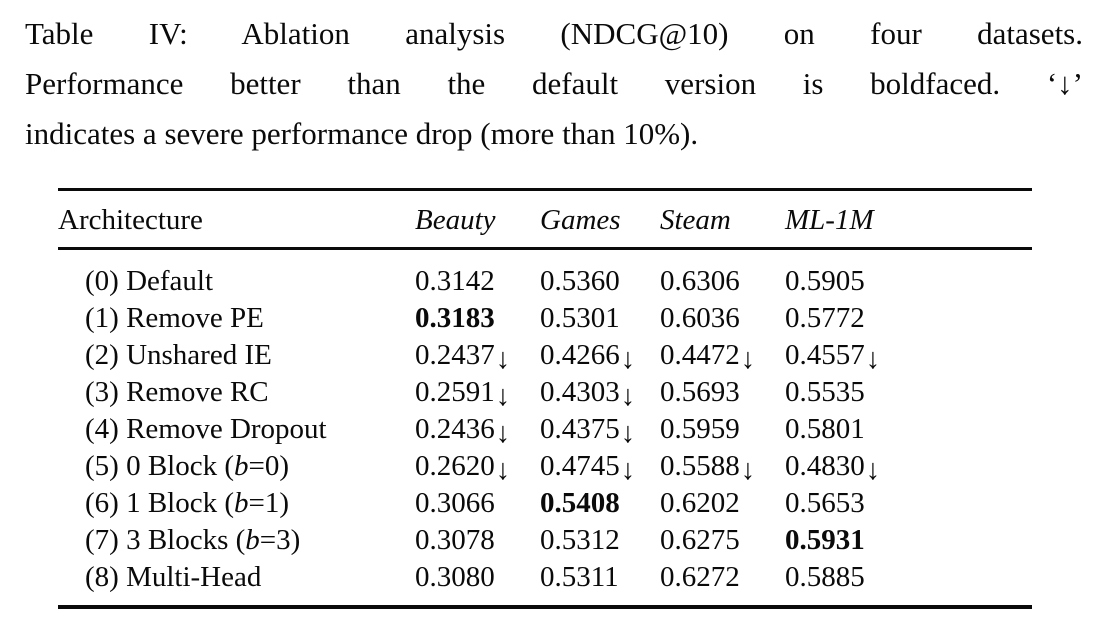 The image size is (1114, 642). I want to click on architecture-cell: (0) Default, so click(149, 281).